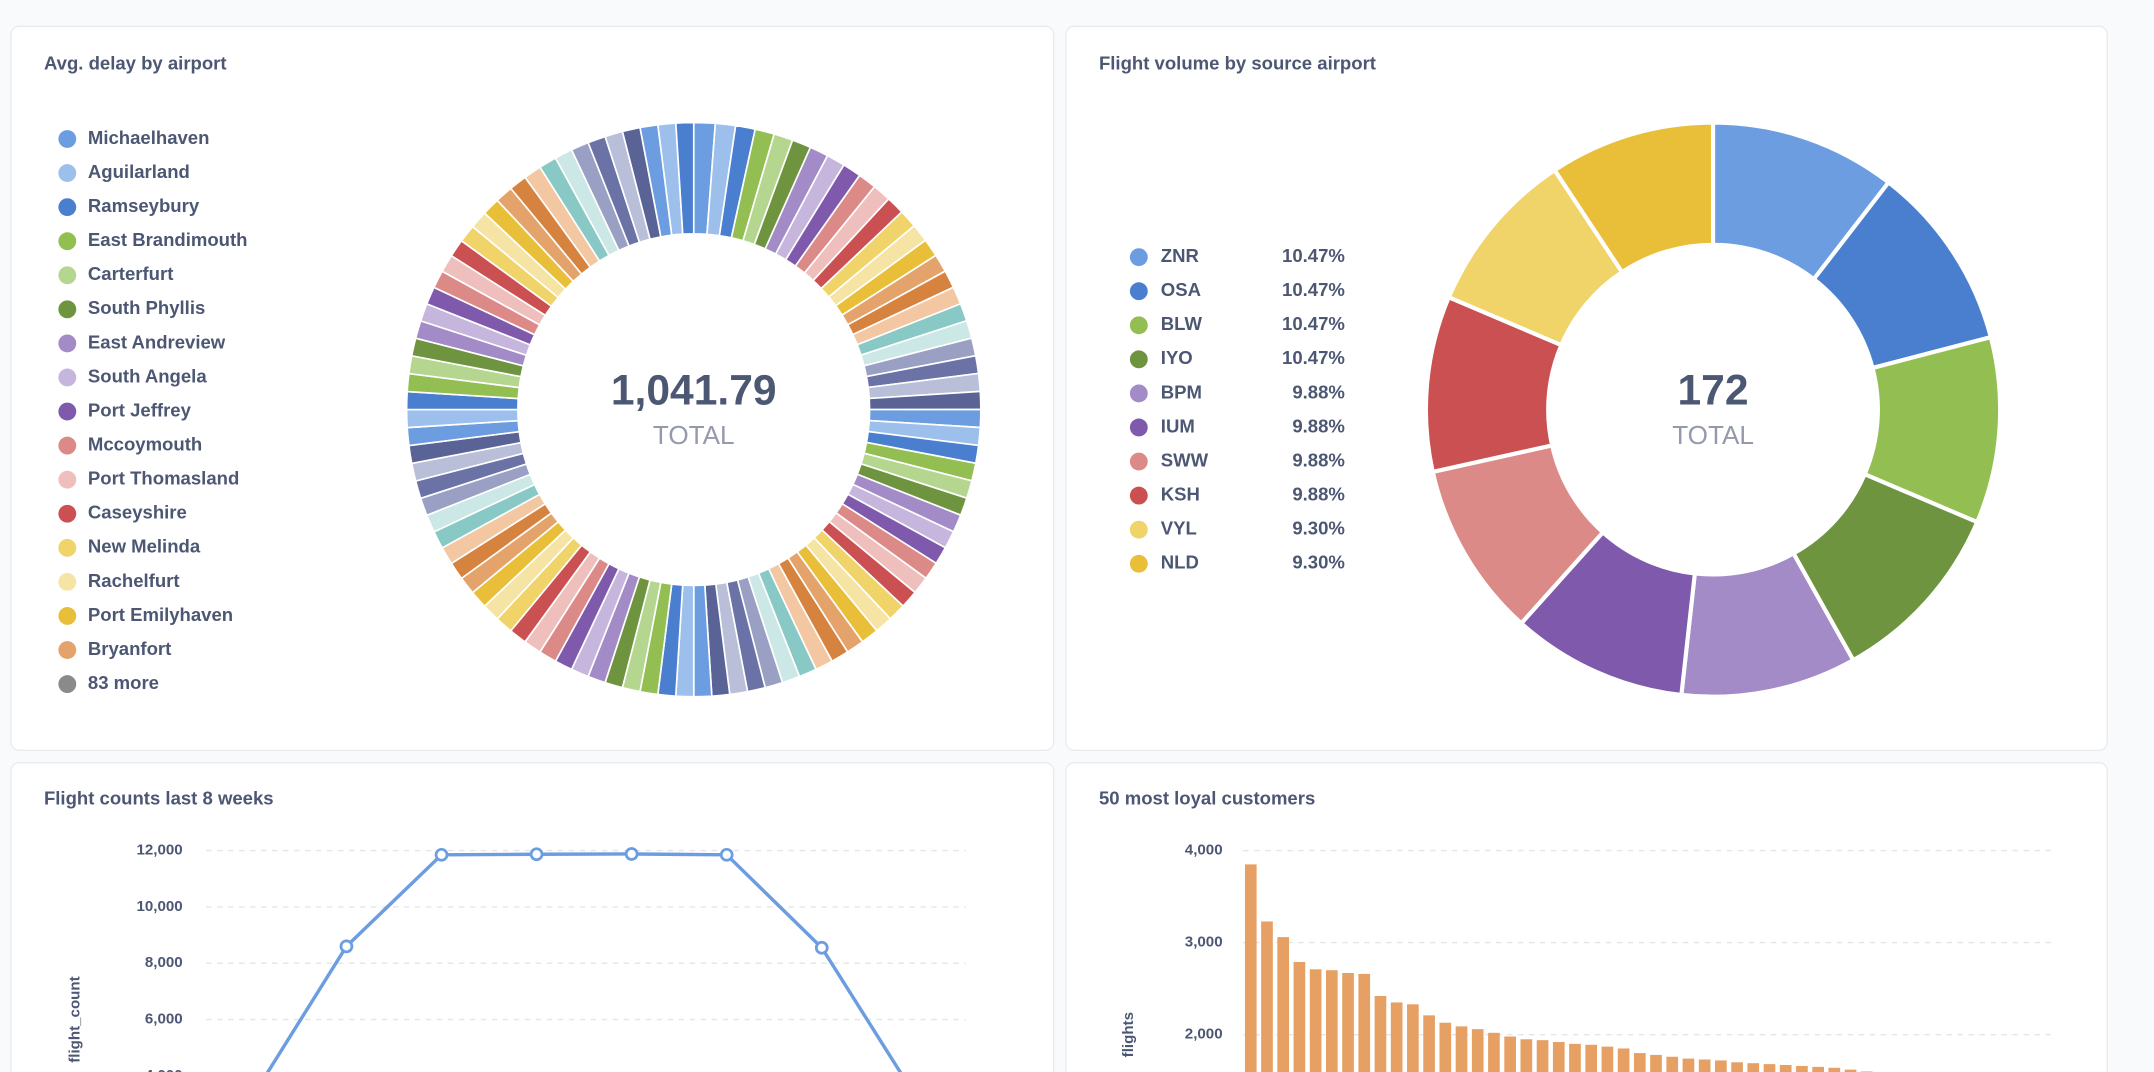  What do you see at coordinates (149, 137) in the screenshot?
I see `legend-label: Michaelhaven` at bounding box center [149, 137].